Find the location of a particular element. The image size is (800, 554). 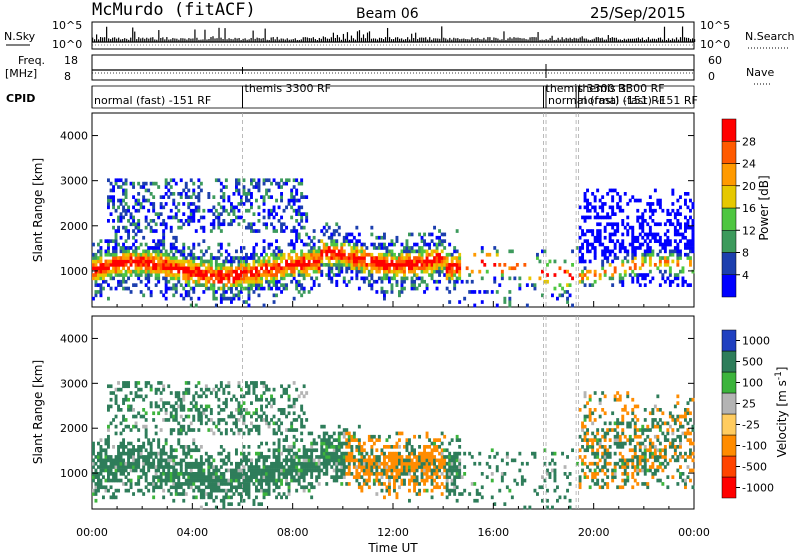

cpid-segment-label: themis 3300 RF is located at coordinates (621, 88).